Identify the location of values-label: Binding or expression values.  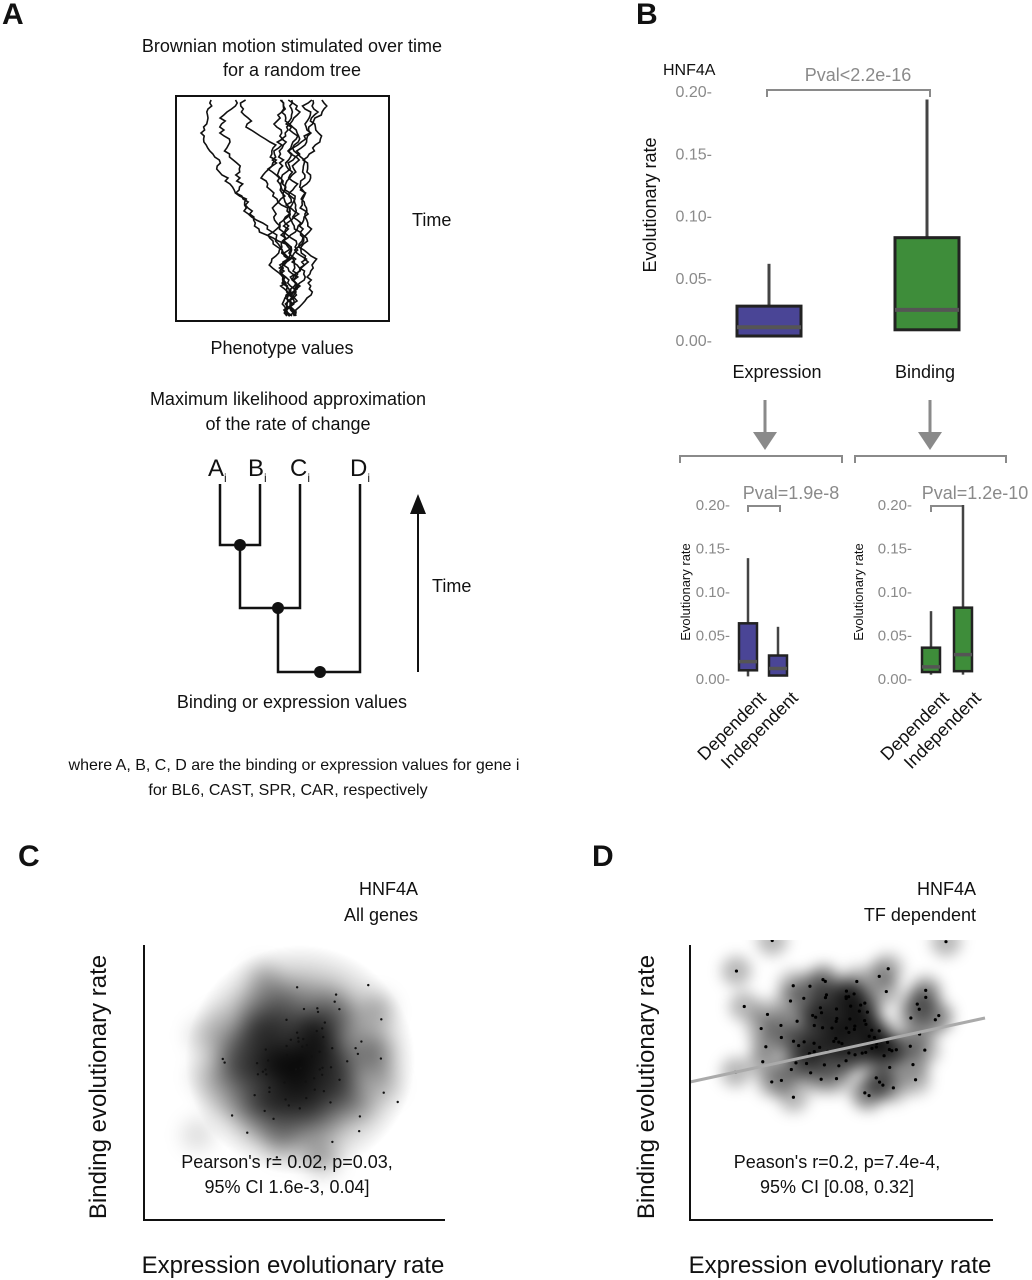
(292, 702).